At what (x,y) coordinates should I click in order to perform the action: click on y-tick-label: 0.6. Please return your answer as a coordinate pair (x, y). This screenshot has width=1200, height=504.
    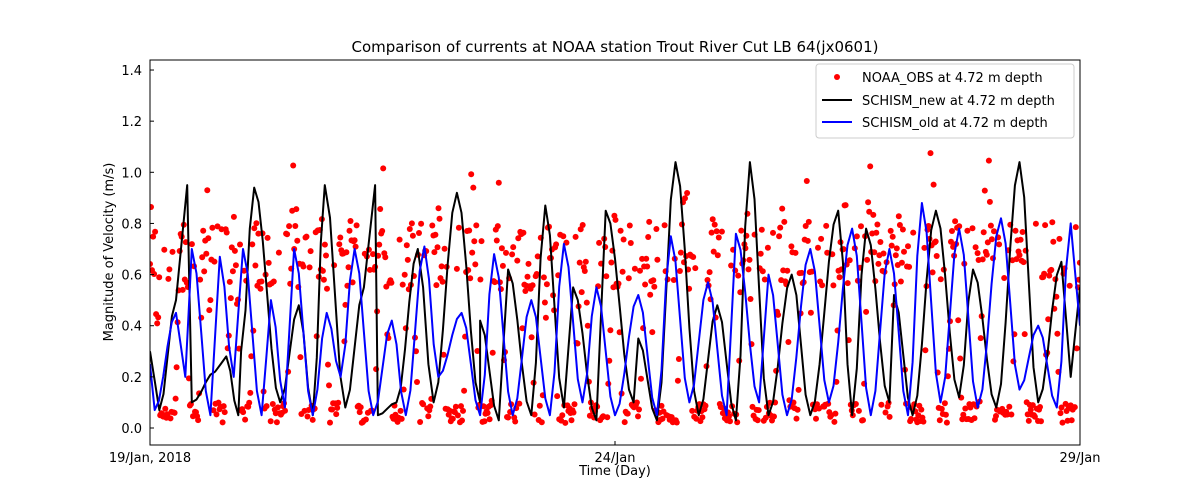
    Looking at the image, I should click on (131, 276).